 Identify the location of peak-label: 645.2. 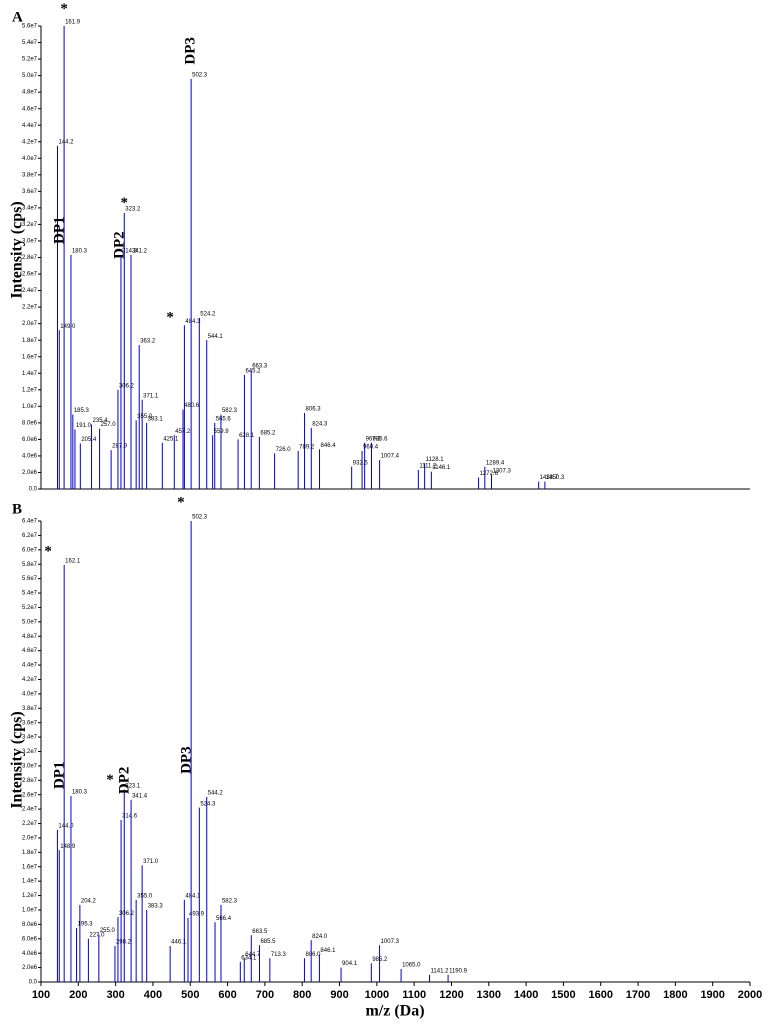
(253, 371).